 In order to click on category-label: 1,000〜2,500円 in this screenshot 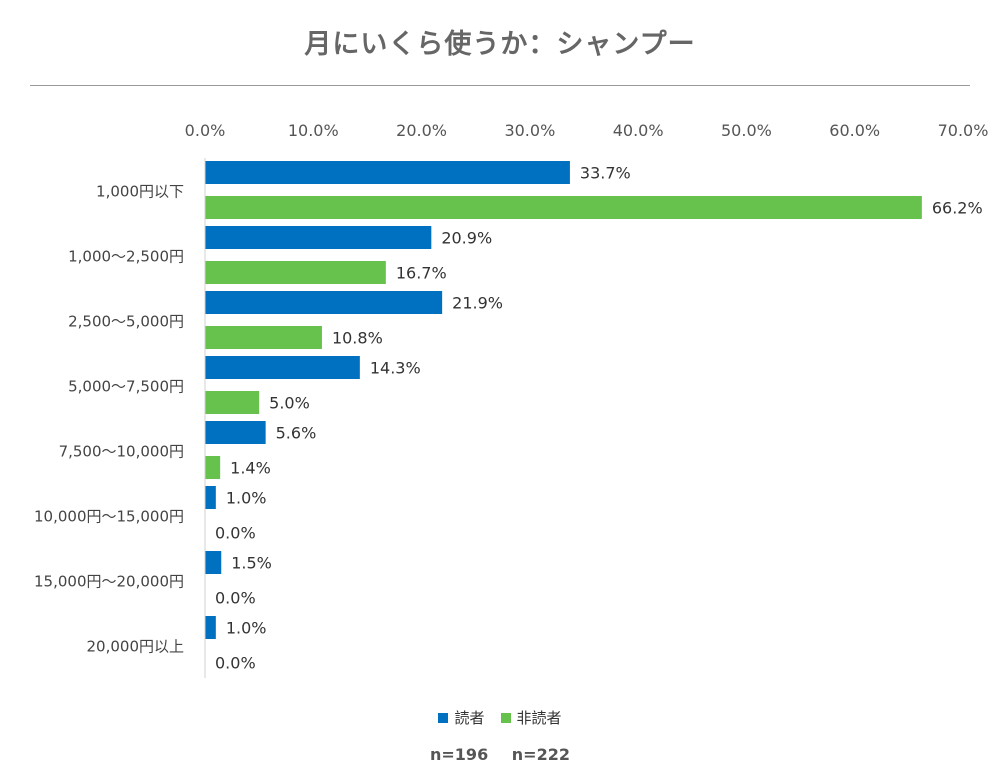, I will do `click(126, 257)`.